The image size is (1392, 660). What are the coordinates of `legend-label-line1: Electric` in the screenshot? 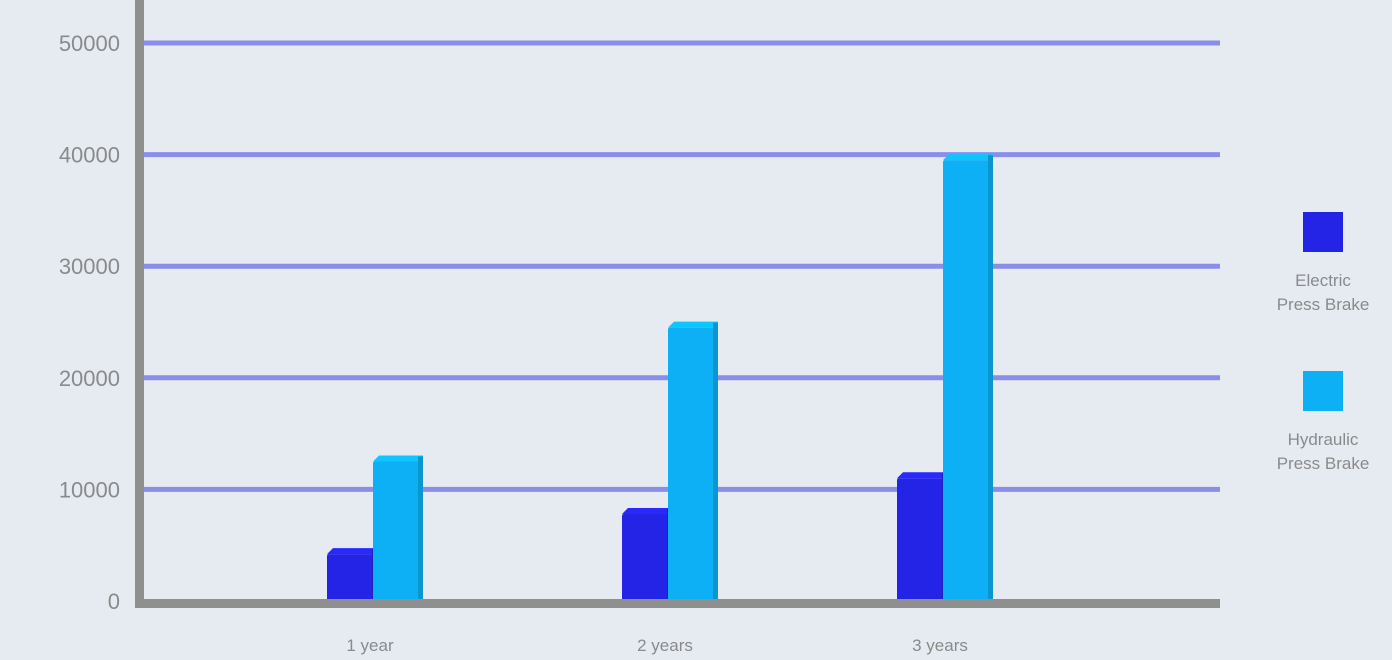 It's located at (1323, 280).